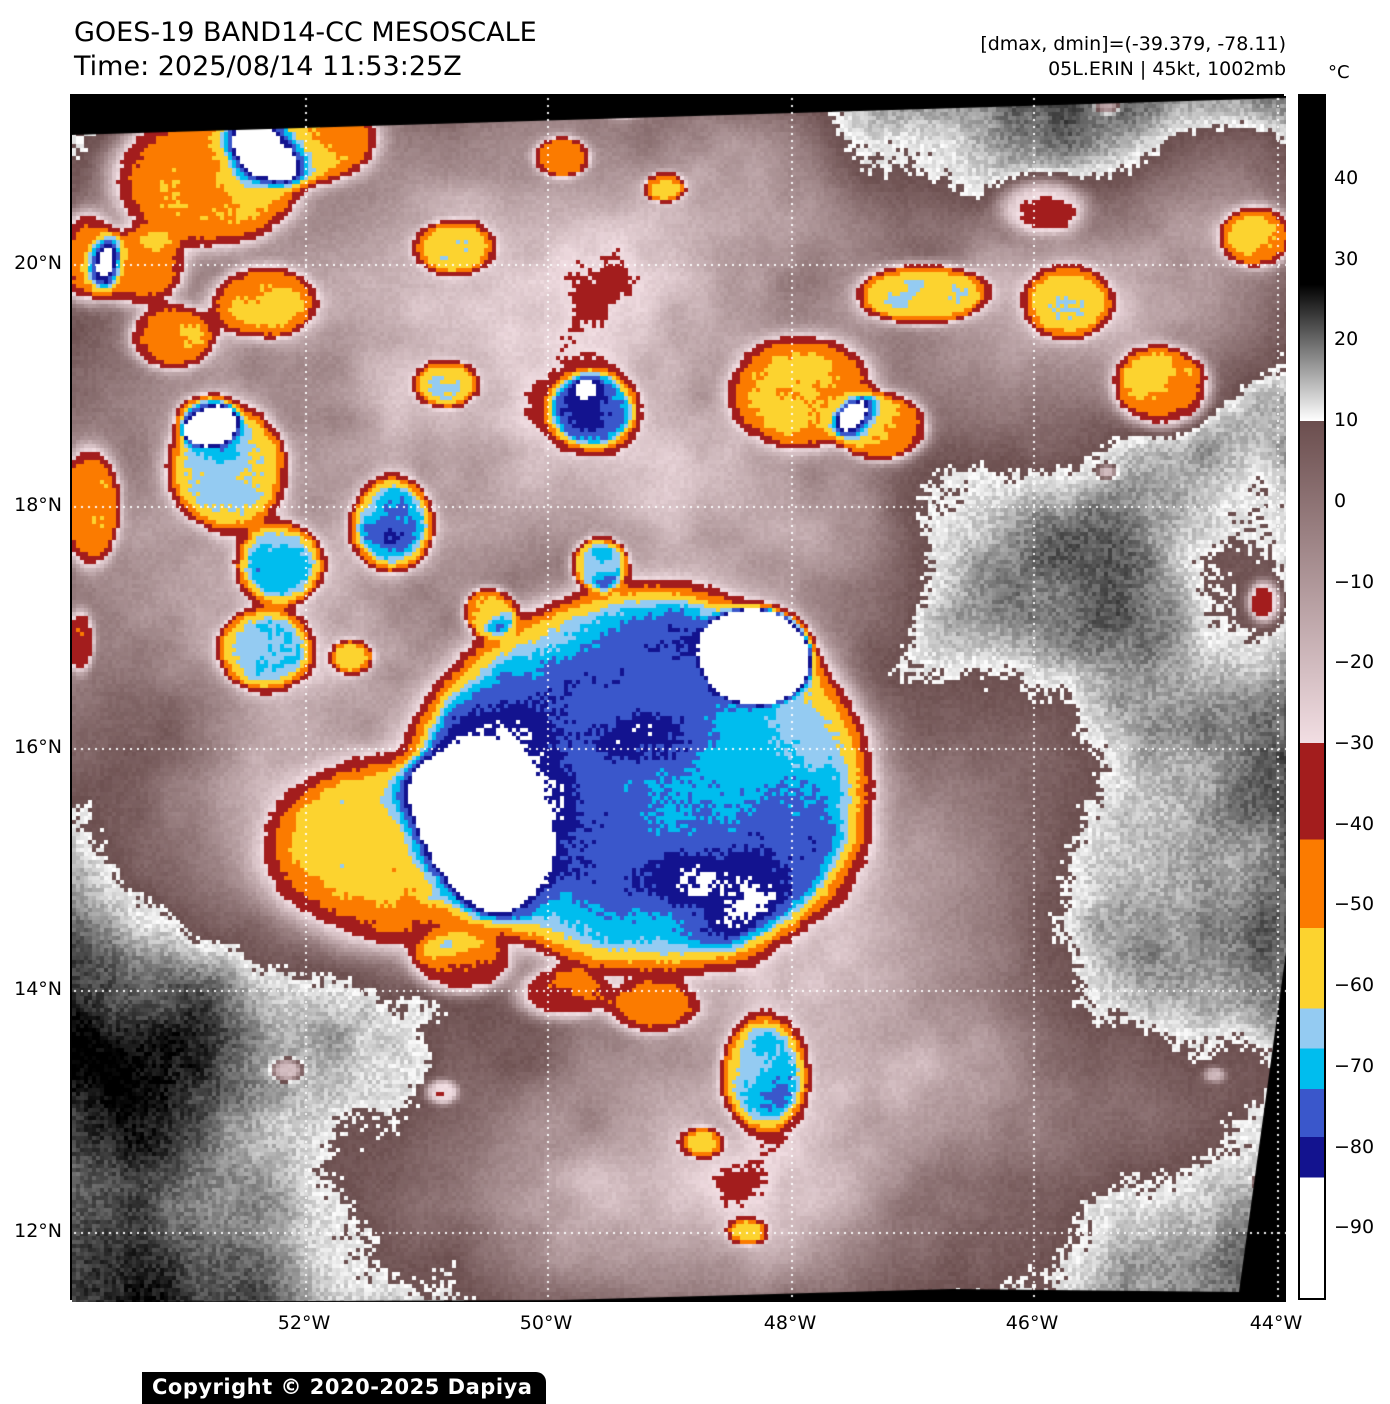 The height and width of the screenshot is (1404, 1390). Describe the element at coordinates (1276, 1323) in the screenshot. I see `lon-tick-label-44W: 44°W` at that location.